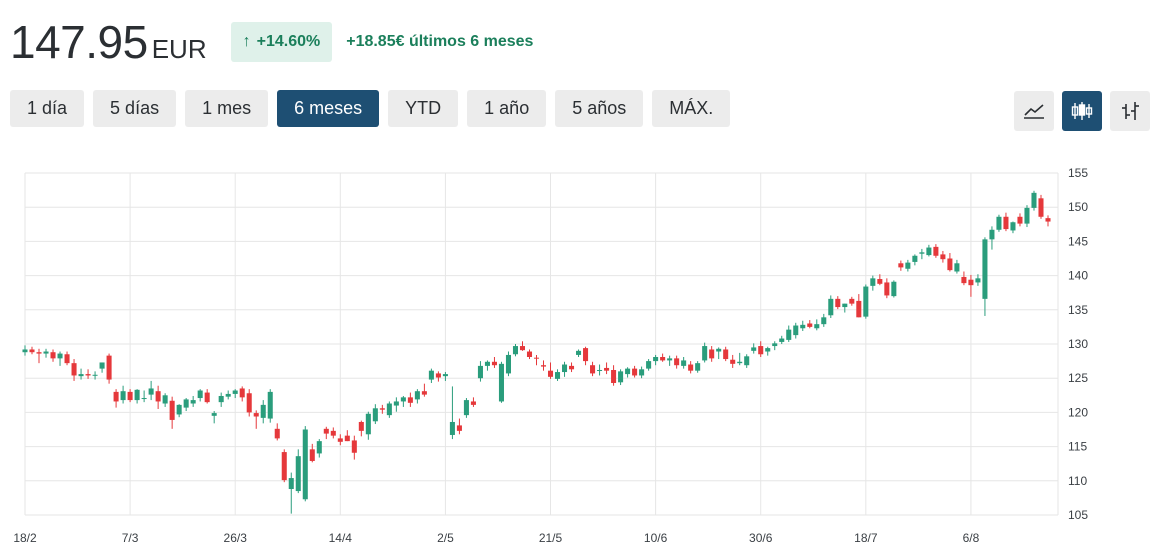 The width and height of the screenshot is (1158, 560). I want to click on ohlc-bars-icon, so click(1130, 111).